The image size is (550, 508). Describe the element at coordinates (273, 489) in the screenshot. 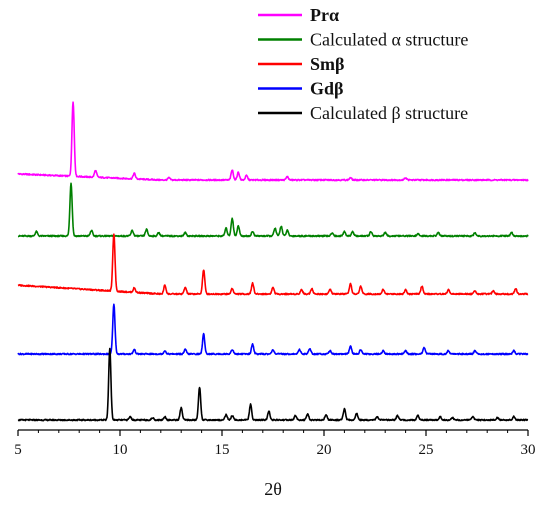

I see `x-axis-title: 2θ` at that location.